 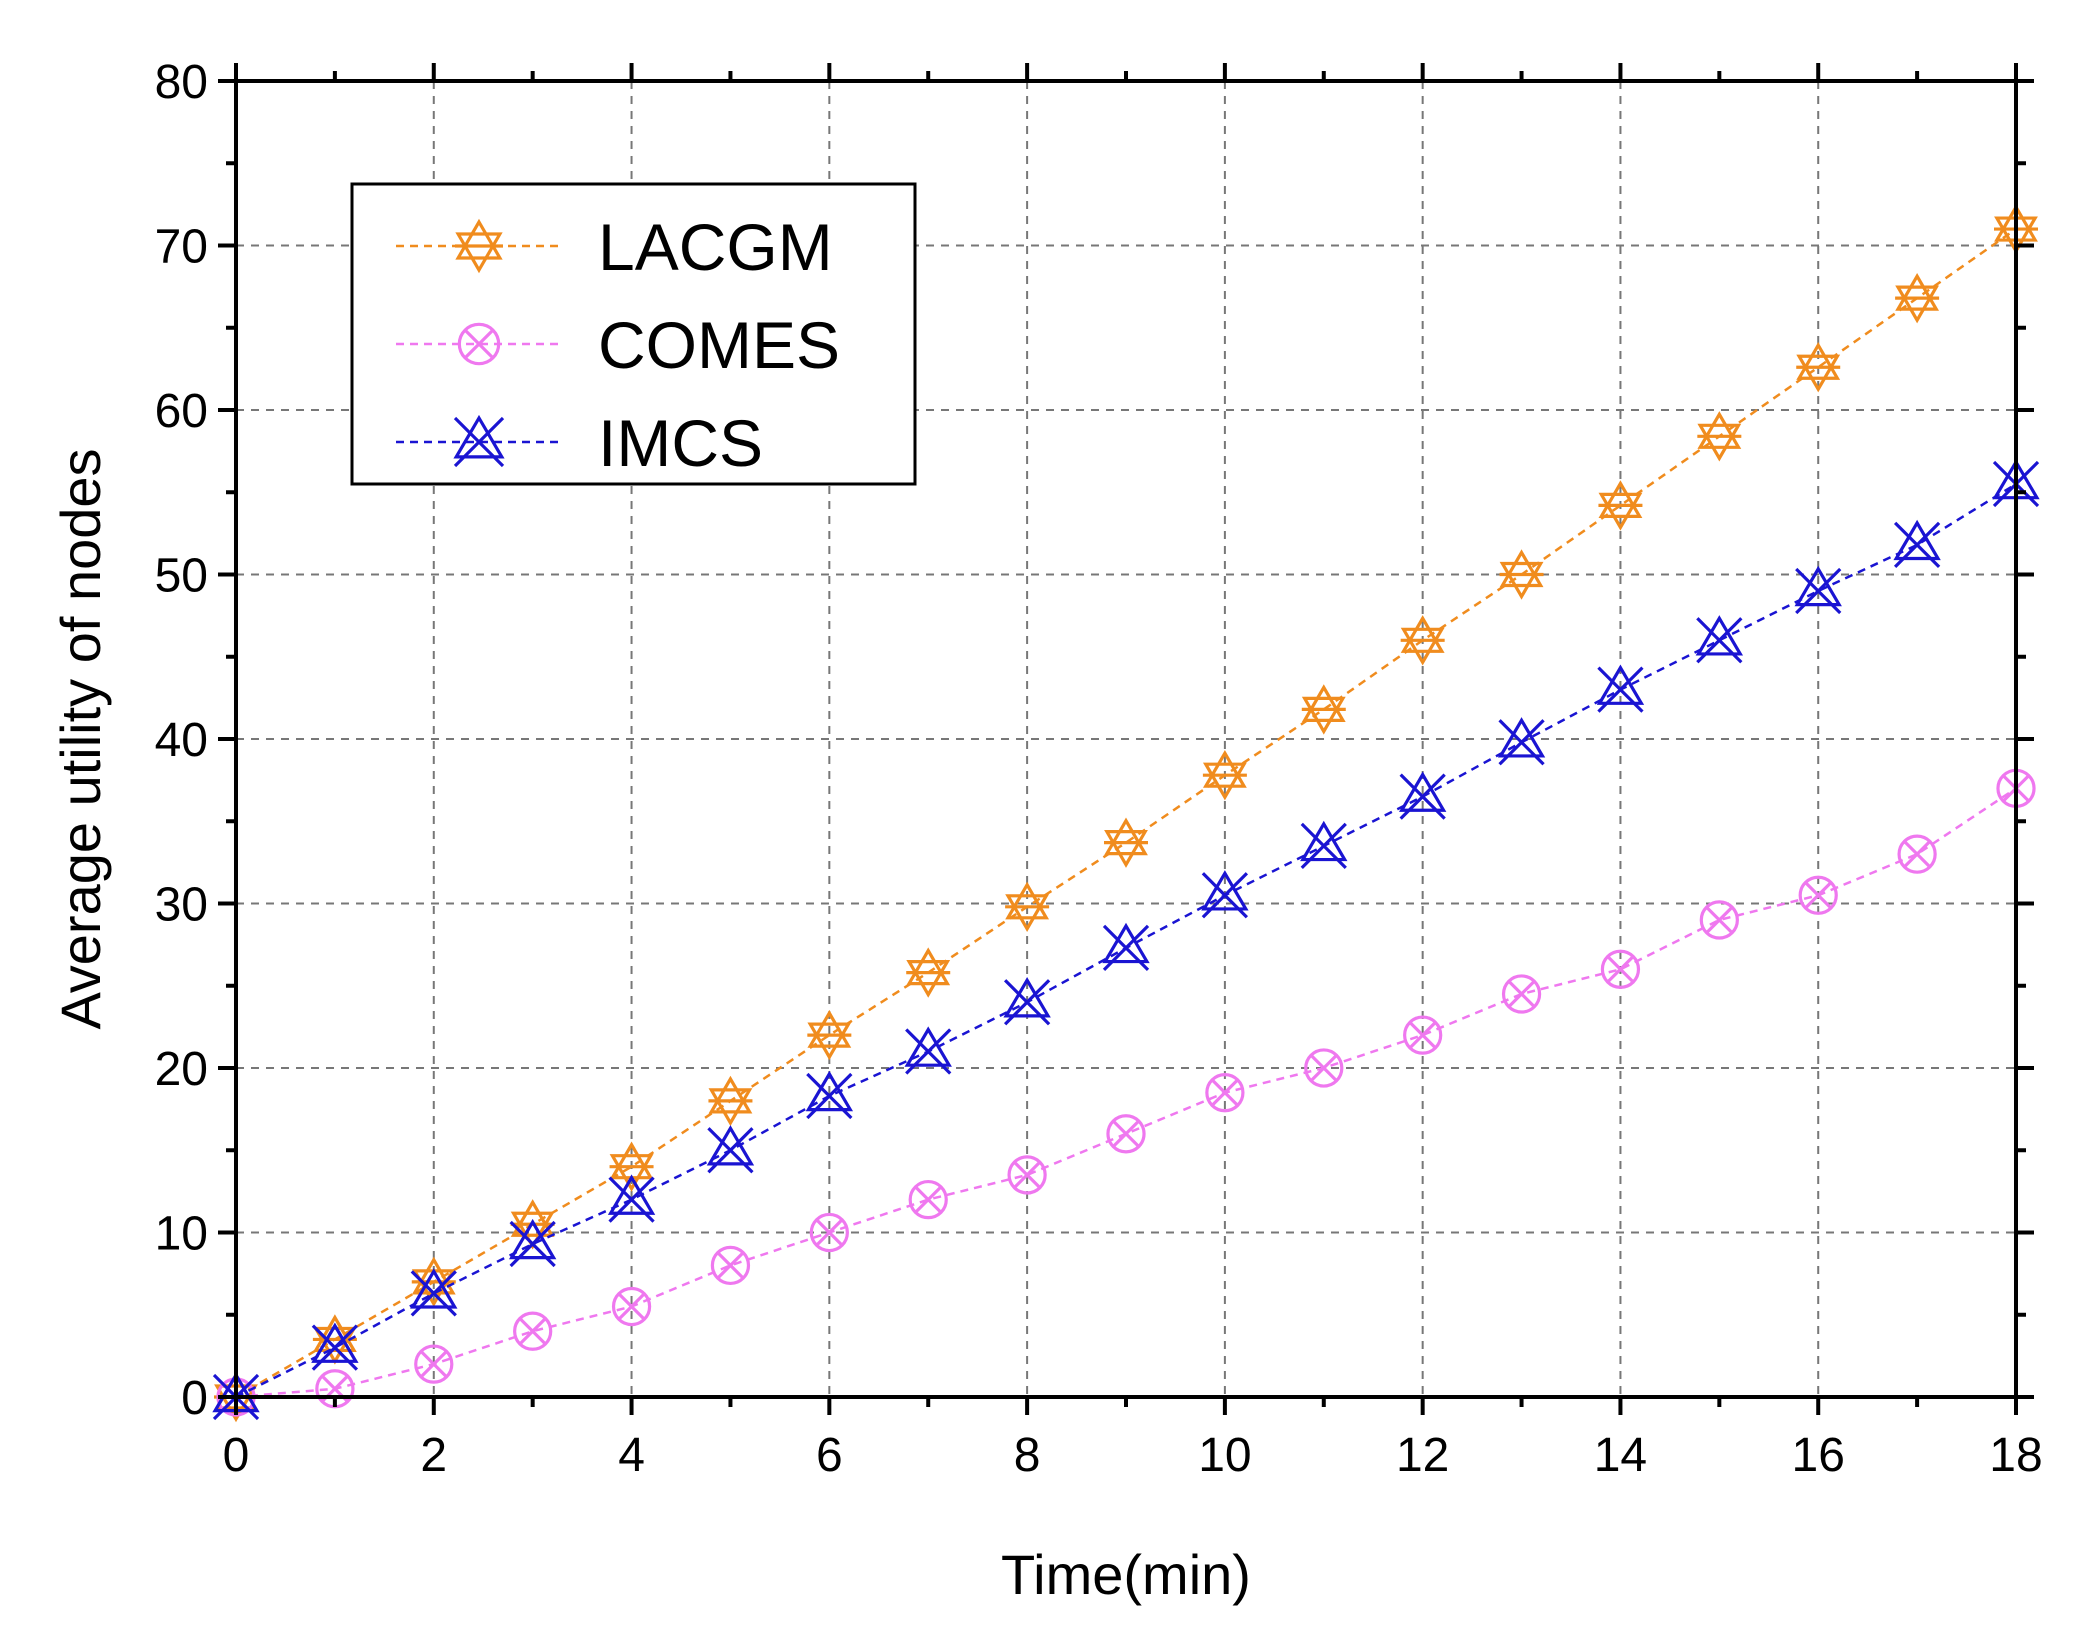 What do you see at coordinates (1521, 580) in the screenshot?
I see `lacgm-point-13-tri-down` at bounding box center [1521, 580].